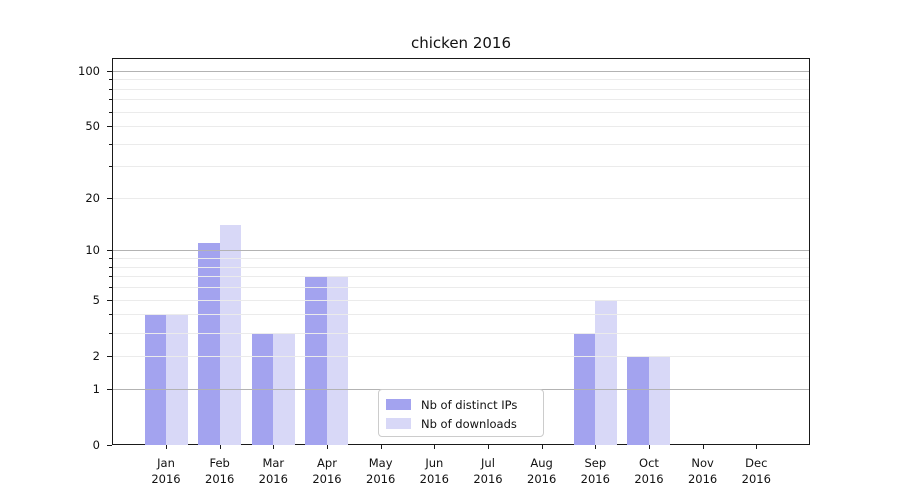  Describe the element at coordinates (316, 360) in the screenshot. I see `bar-nb-of-distinct-ips-apr` at that location.